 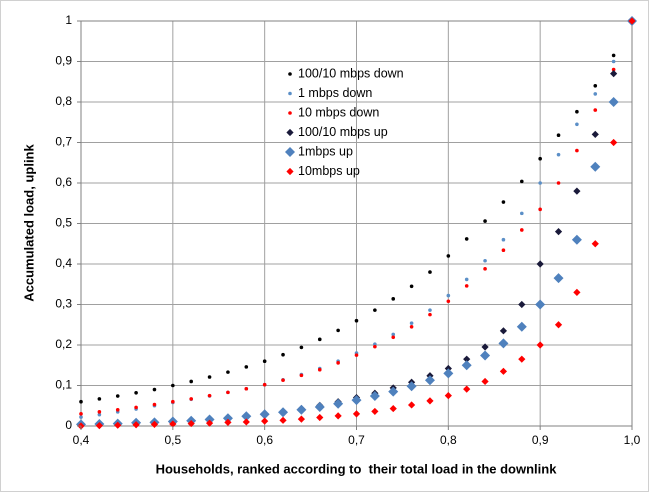 What do you see at coordinates (63, 182) in the screenshot?
I see `y-tick-label: 0,6` at bounding box center [63, 182].